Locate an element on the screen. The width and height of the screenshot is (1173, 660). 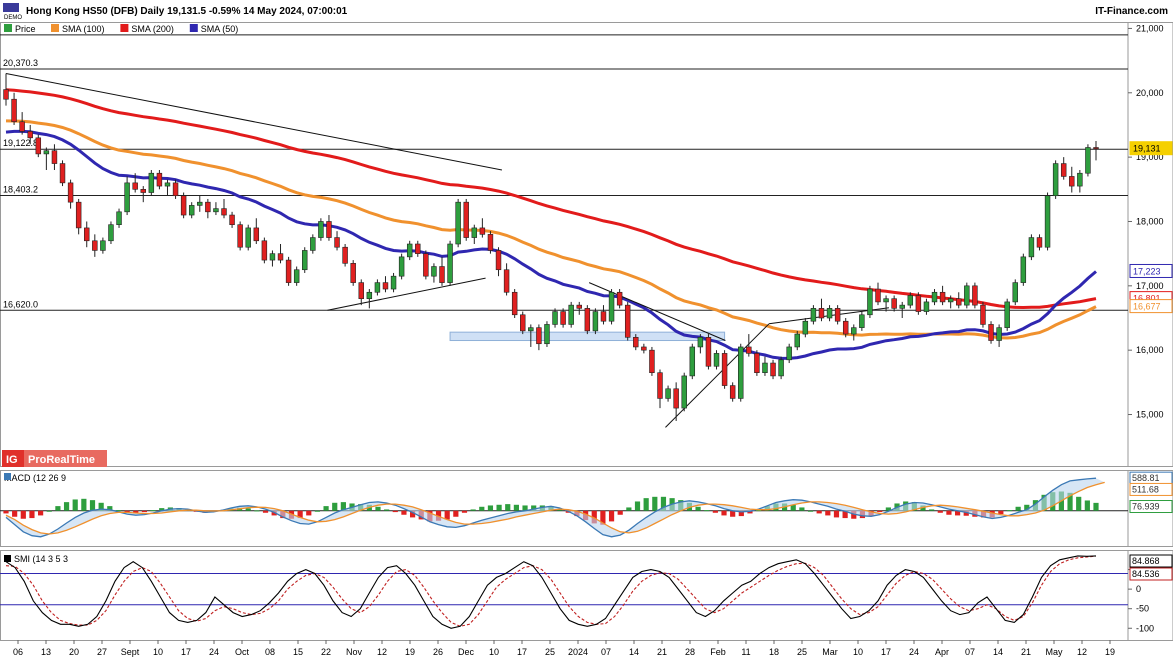
x-tick-label: 21 is located at coordinates (1026, 652).